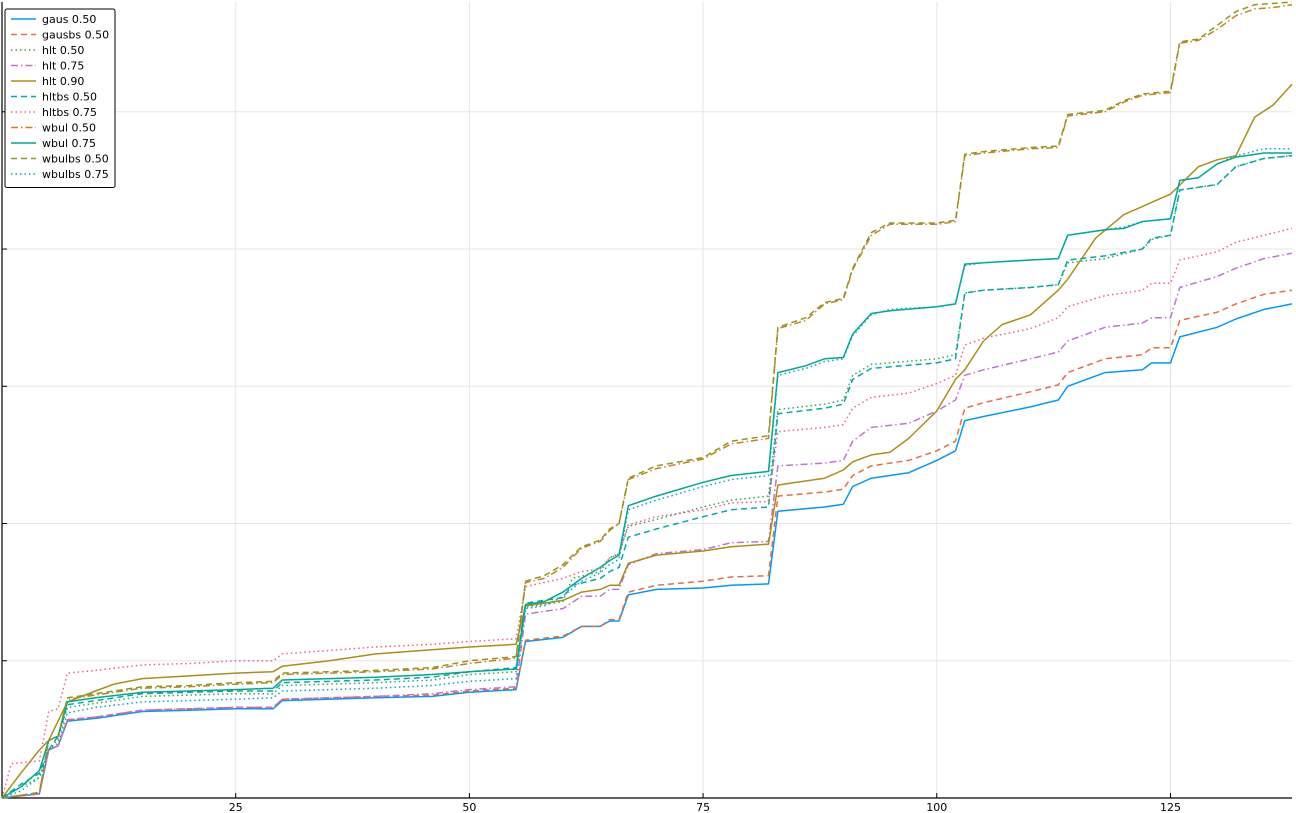 The height and width of the screenshot is (813, 1296). Describe the element at coordinates (69, 97) in the screenshot. I see `legend-entry-label: hltbs 0.50` at that location.